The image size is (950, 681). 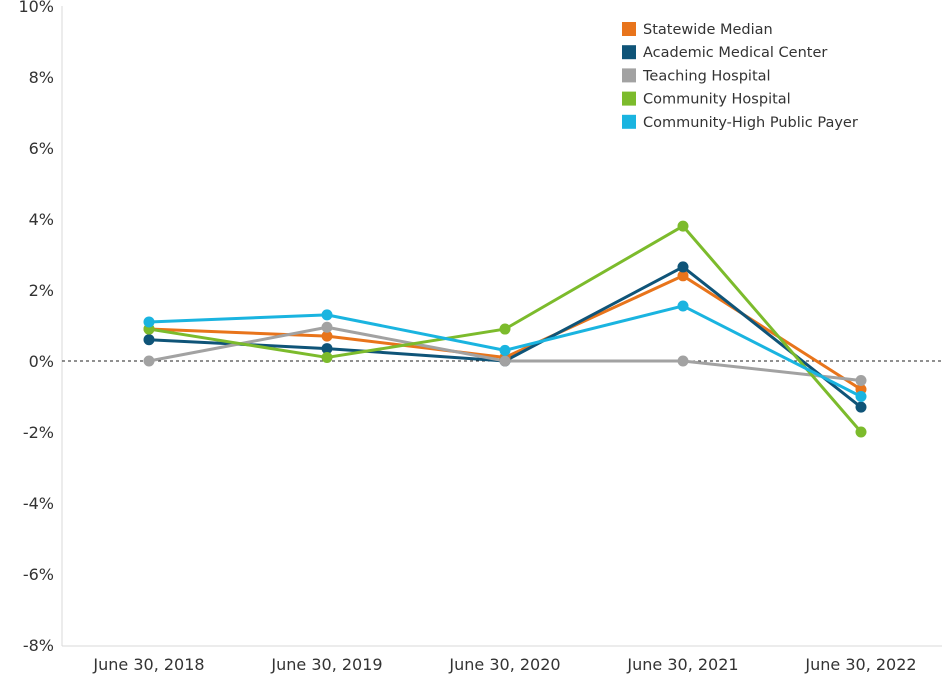 I want to click on y-axis-ticks: -8% -6% -4% -2% 0% 2% 4% 6% 8% 10%, so click(x=36, y=327).